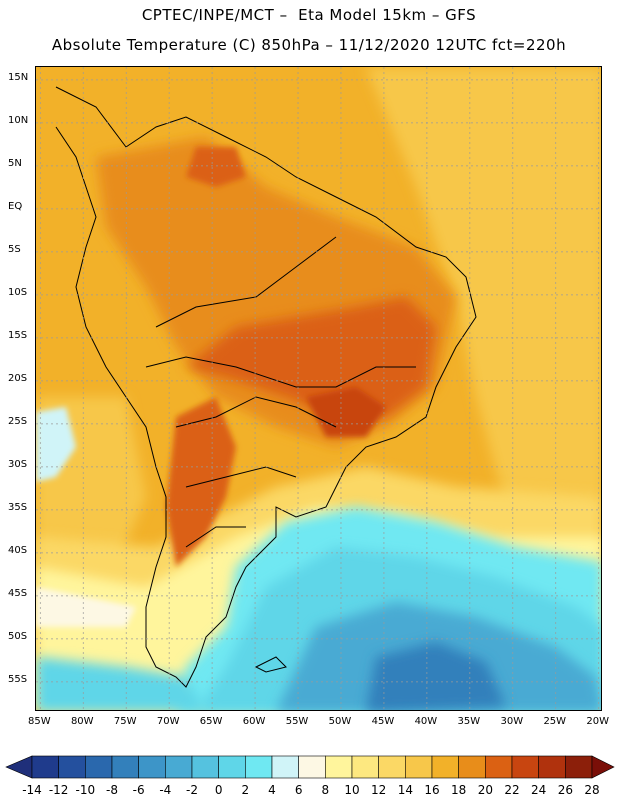 This screenshot has height=800, width=618. What do you see at coordinates (436, 676) in the screenshot?
I see `cold-core` at bounding box center [436, 676].